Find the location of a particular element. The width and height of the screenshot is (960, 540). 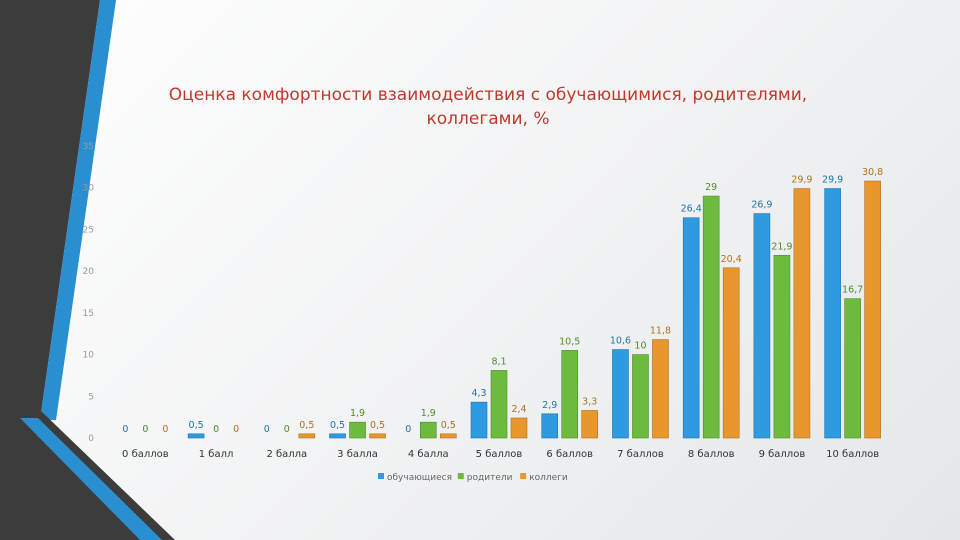

bar-коллеги-9 is located at coordinates (802, 313).